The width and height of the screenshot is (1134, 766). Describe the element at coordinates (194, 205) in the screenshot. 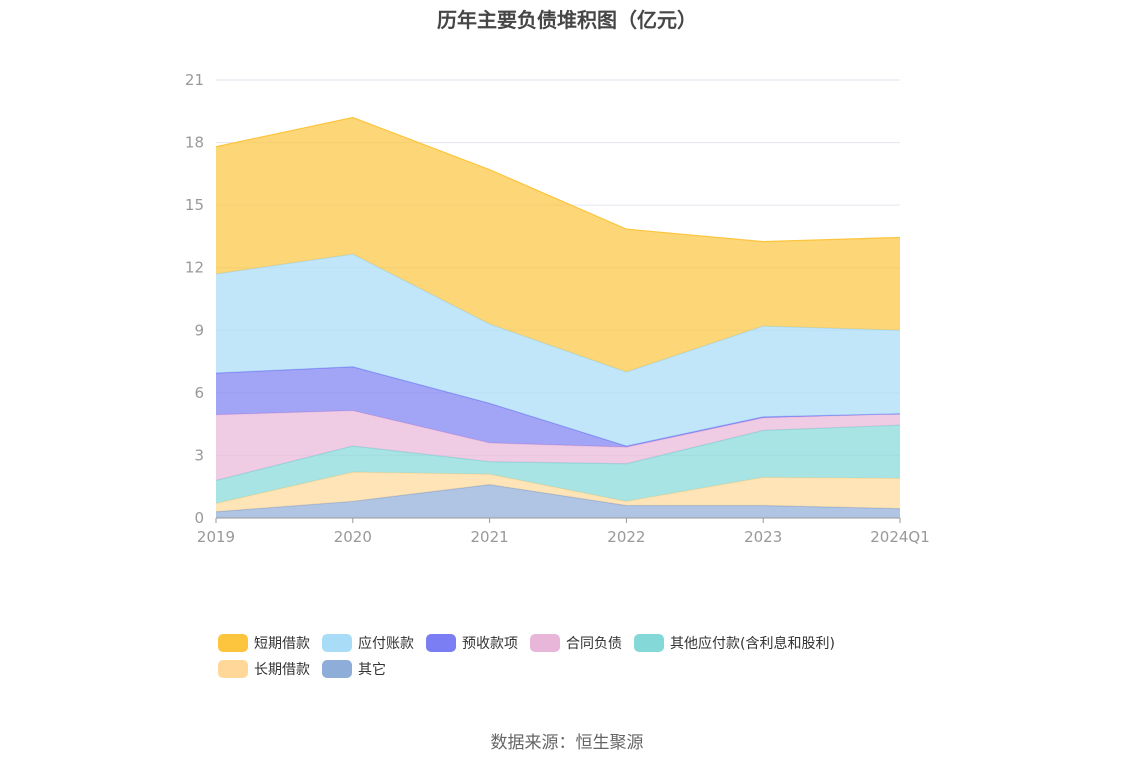

I see `y-tick-label: 15` at that location.